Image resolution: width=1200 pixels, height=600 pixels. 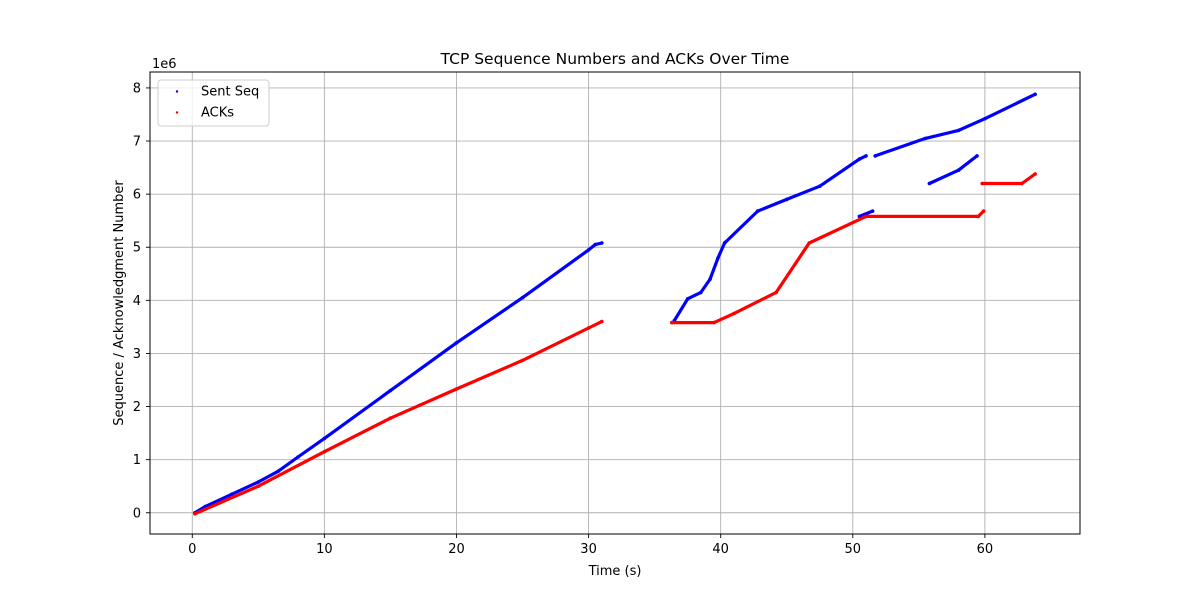 I want to click on x-tick-label: 40, so click(x=720, y=549).